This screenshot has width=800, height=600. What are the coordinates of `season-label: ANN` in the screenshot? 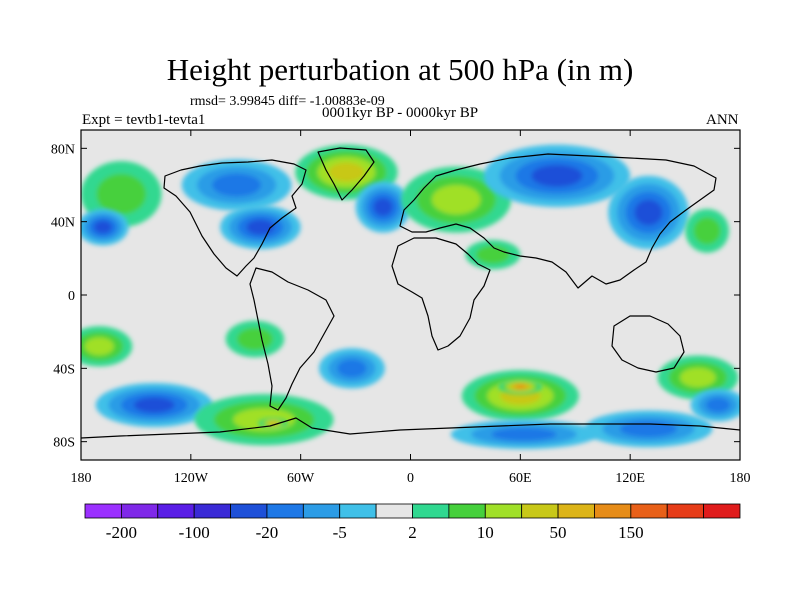 It's located at (722, 120).